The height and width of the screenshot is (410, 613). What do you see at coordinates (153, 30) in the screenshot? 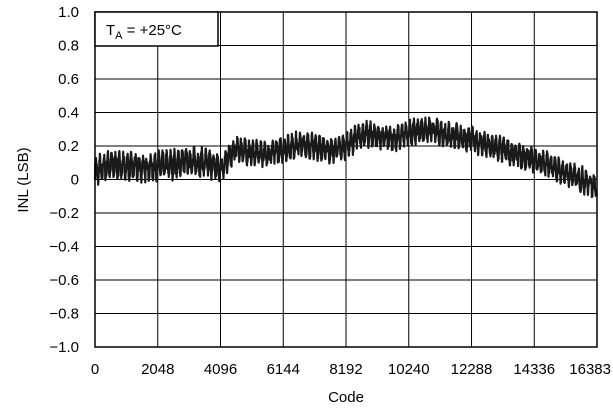
I see `annotation-text: = +25°C` at bounding box center [153, 30].